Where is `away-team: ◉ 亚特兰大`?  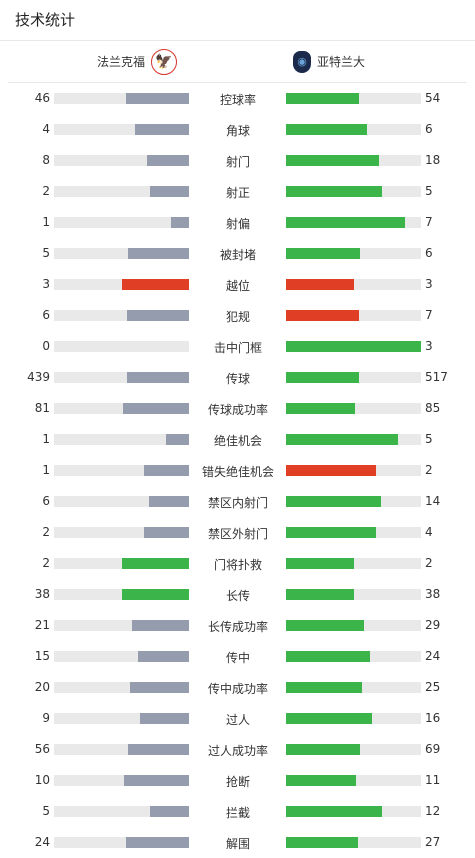
away-team: ◉ 亚特兰大 is located at coordinates (329, 61).